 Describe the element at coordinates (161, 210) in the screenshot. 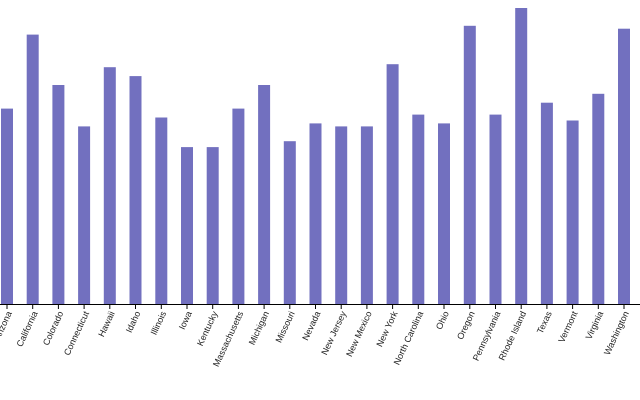

I see `bar-illinois` at that location.